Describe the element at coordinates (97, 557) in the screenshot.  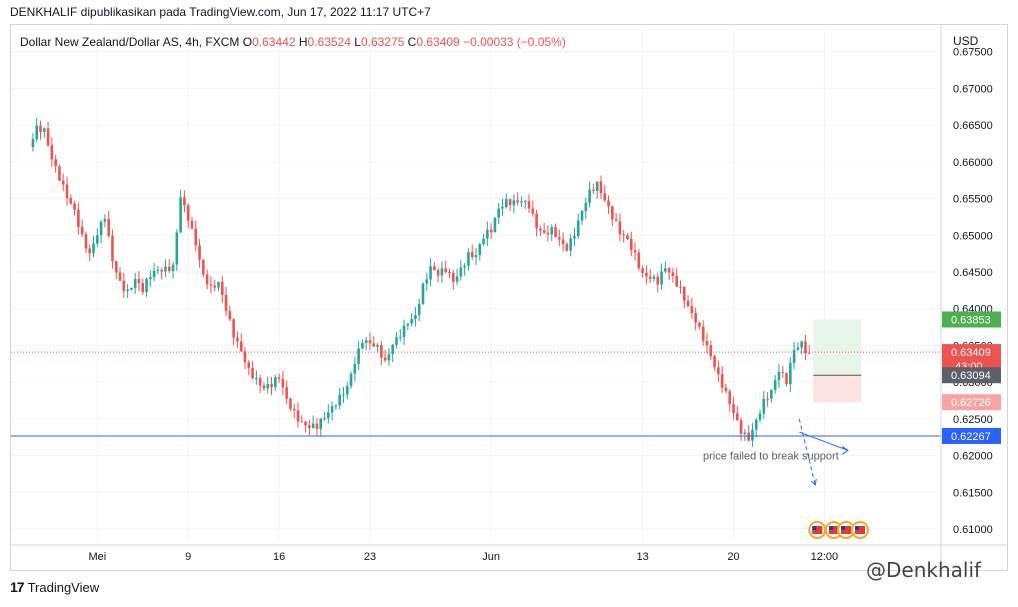
I see `x-tick-label: Mei` at that location.